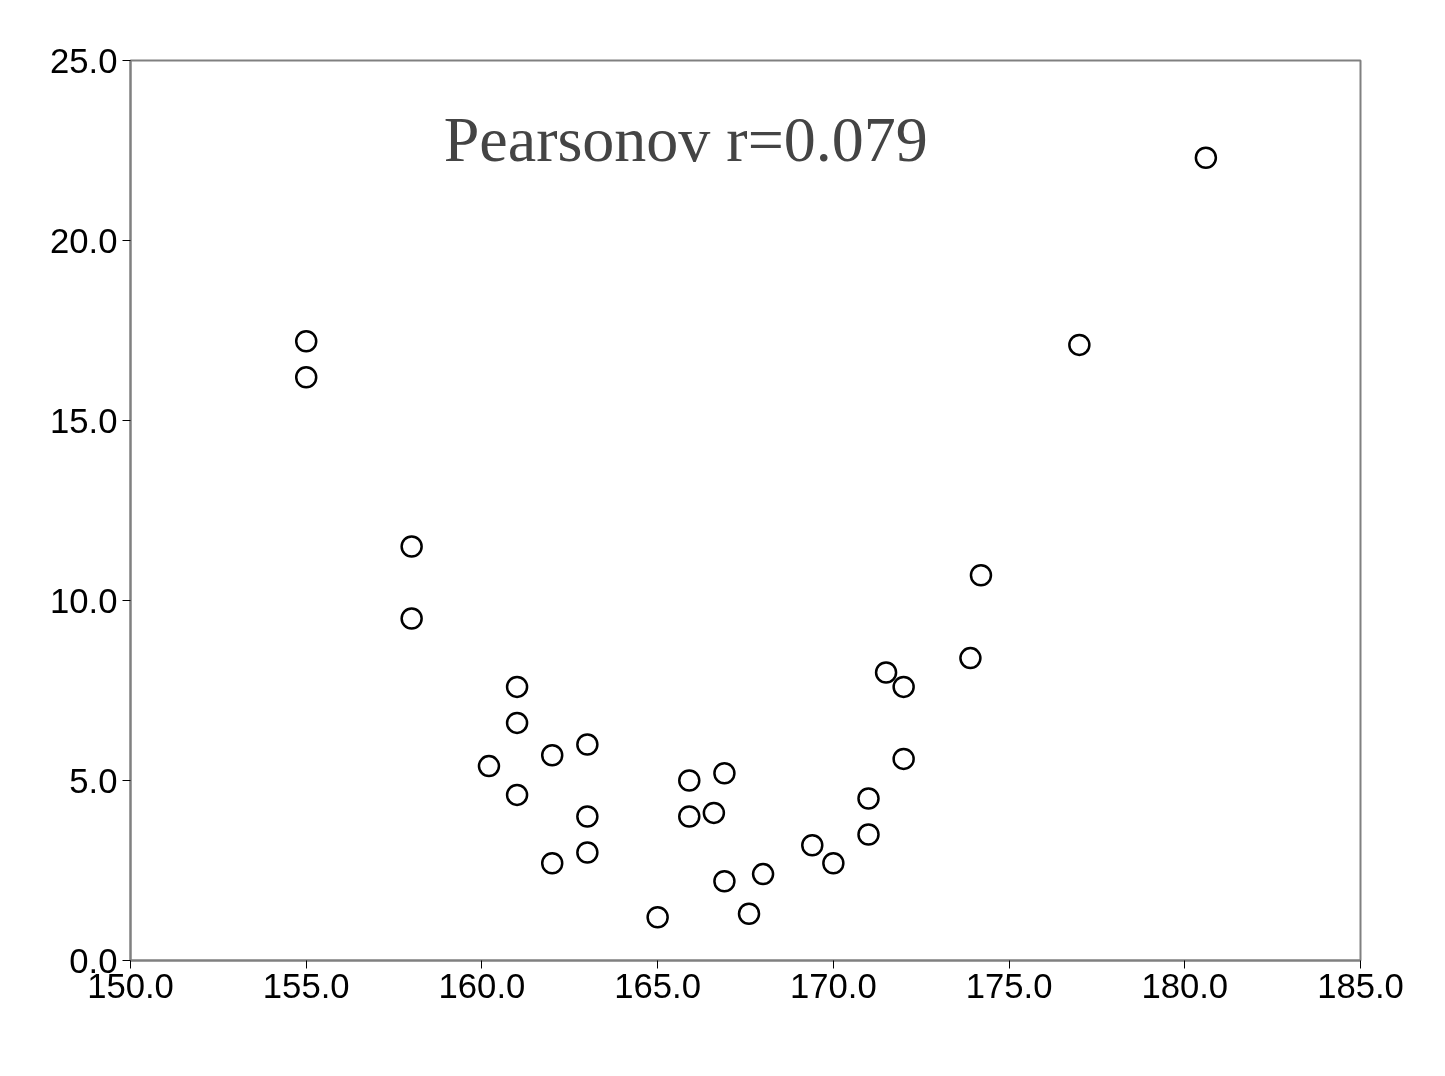 This screenshot has height=1076, width=1445. Describe the element at coordinates (1009, 985) in the screenshot. I see `x-tick-label: 175.0` at that location.